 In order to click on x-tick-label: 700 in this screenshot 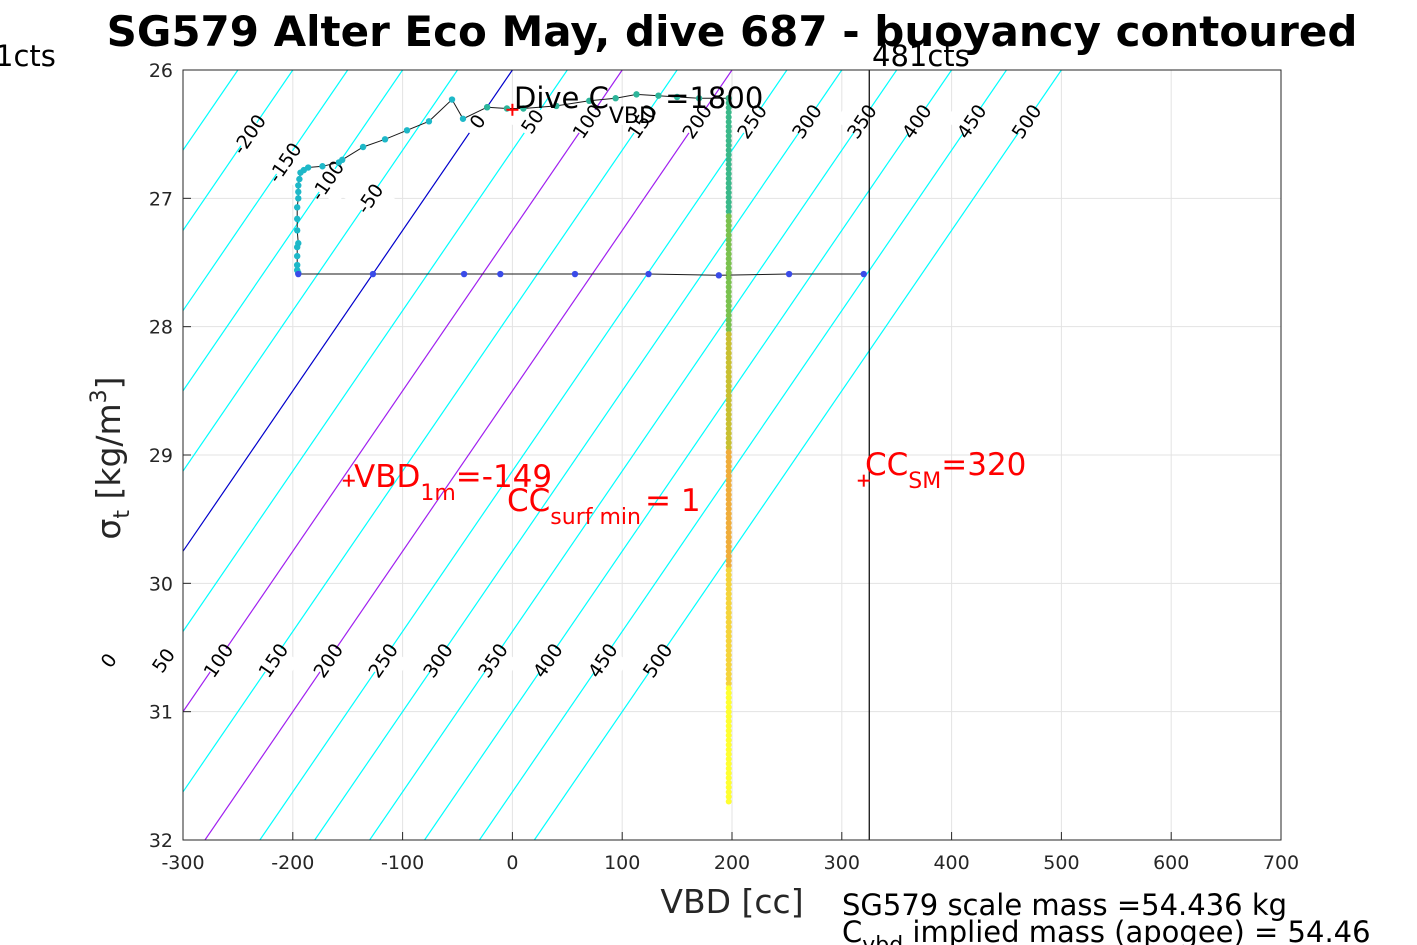, I will do `click(1281, 863)`.